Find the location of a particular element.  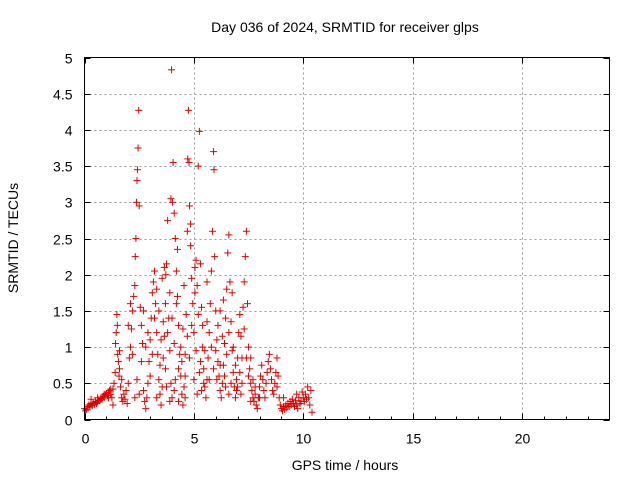

y-tick-label: 5 is located at coordinates (69, 59).